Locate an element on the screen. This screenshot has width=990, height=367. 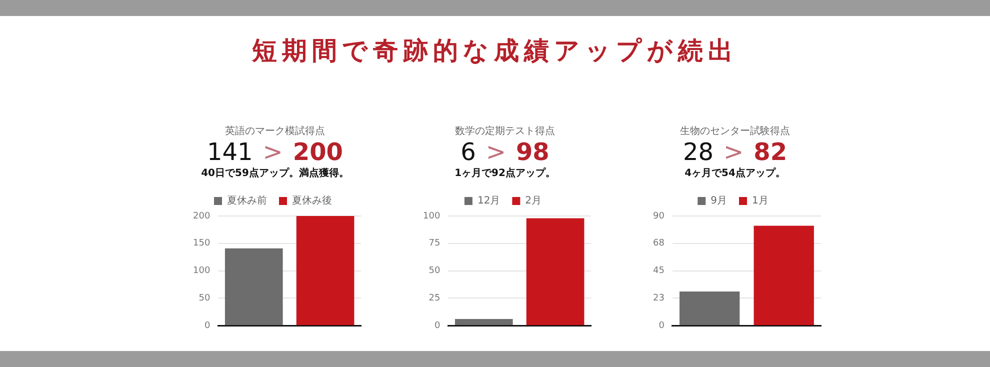
chart-subtitle: 1ヶ月で92点アップ。 is located at coordinates (505, 173).